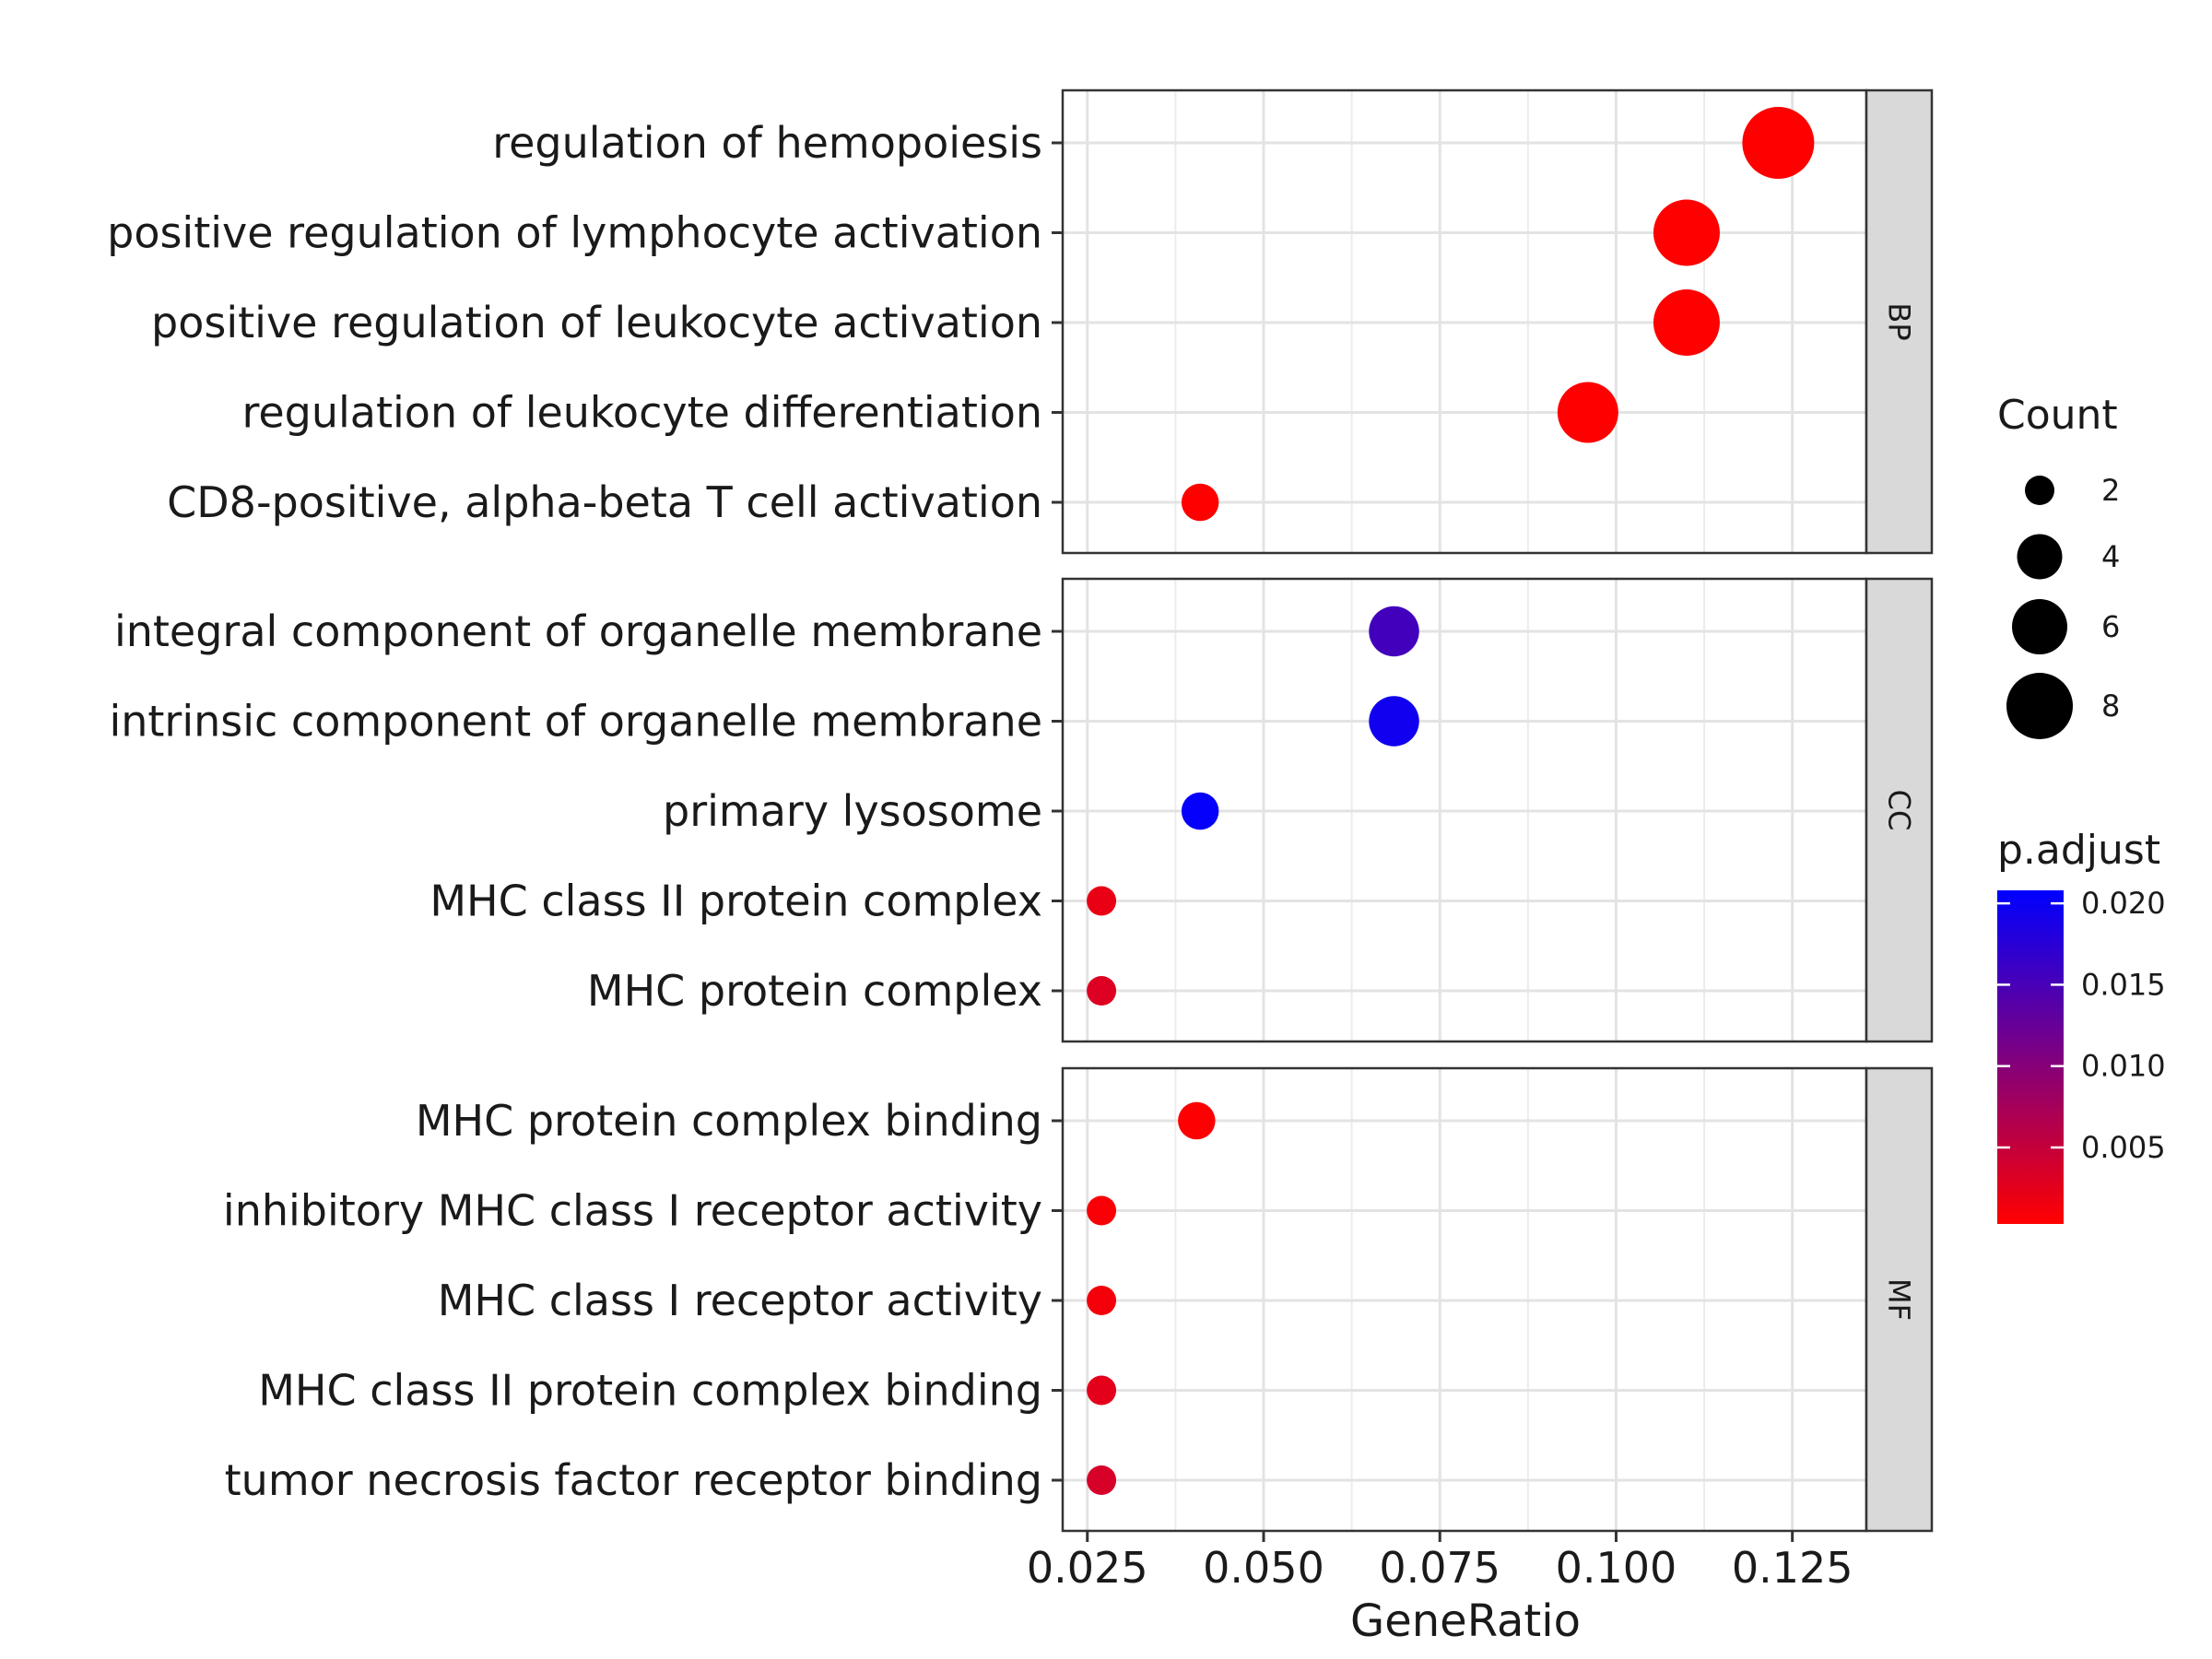 This screenshot has height=1659, width=2212. I want to click on term-label: regulation of hemopoiesis, so click(767, 143).